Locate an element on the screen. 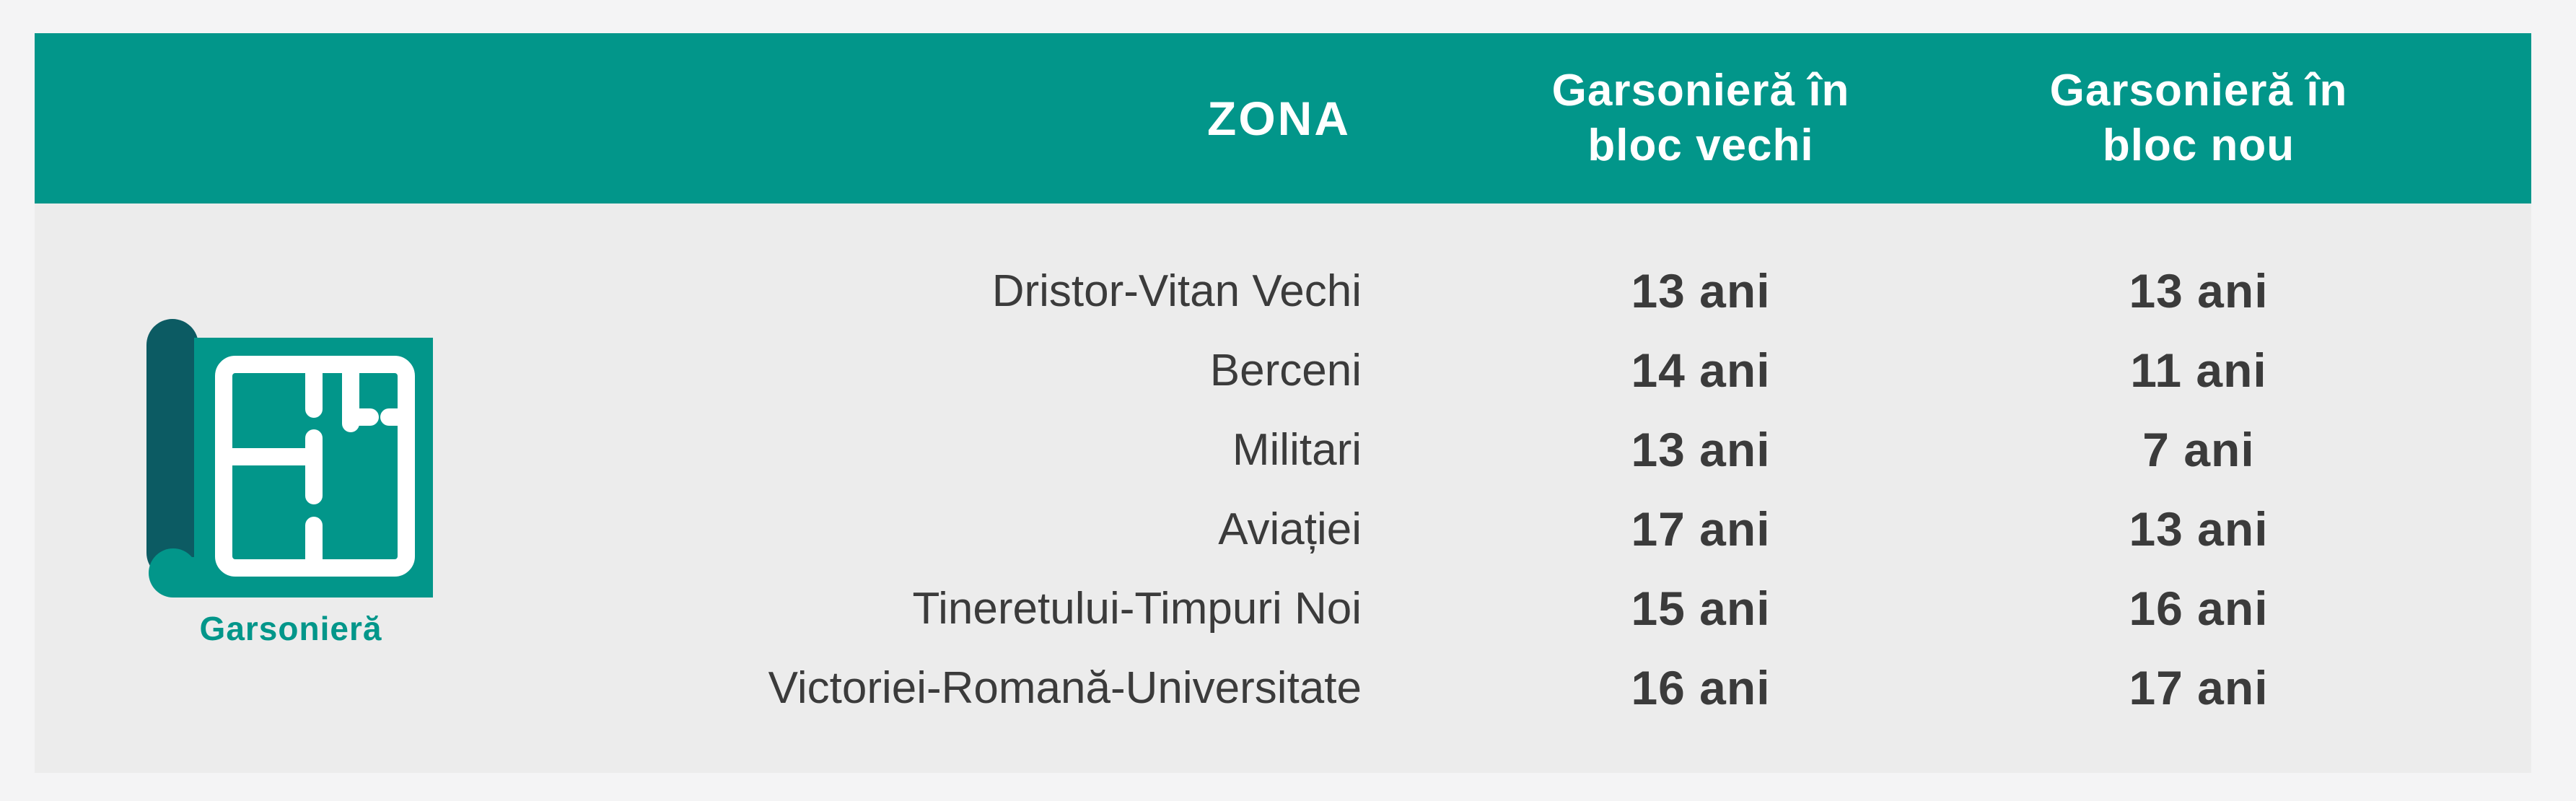  blueprint-floorplan-icon is located at coordinates (289, 458).